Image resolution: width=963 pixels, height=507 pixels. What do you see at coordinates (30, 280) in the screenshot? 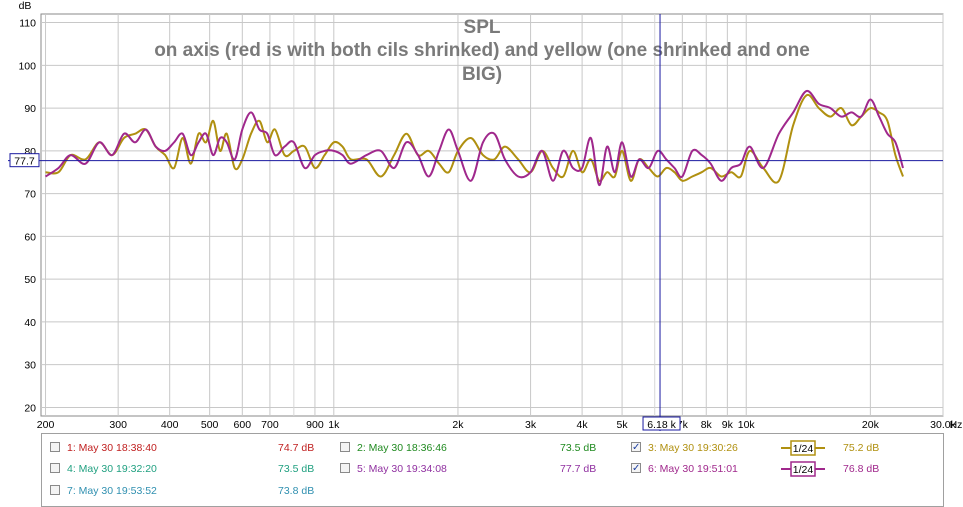
I see `y-tick-label: 50` at bounding box center [30, 280].